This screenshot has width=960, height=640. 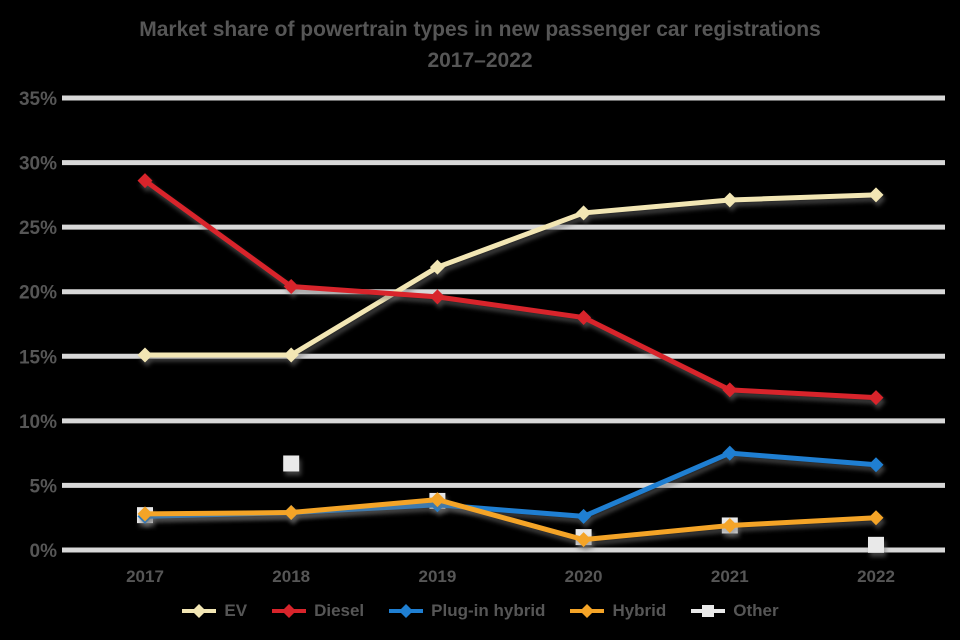 I want to click on y-axis-tick-label: 20%, so click(x=38, y=293).